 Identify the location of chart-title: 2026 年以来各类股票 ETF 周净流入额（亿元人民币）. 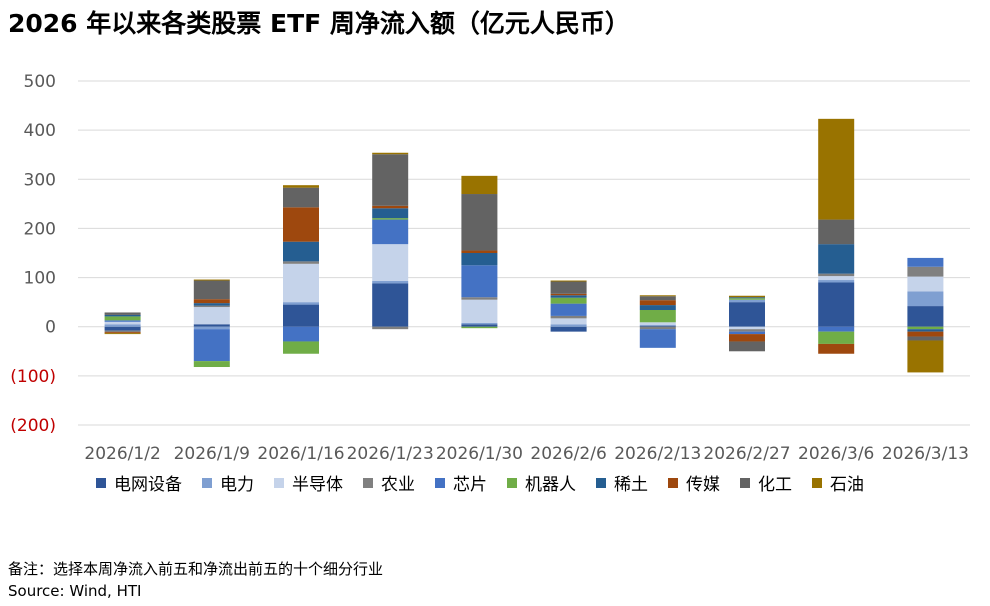
(319, 23).